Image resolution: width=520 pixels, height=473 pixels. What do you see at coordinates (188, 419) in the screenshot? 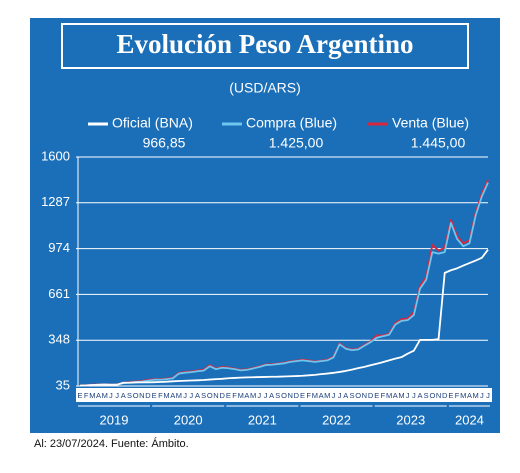
I see `year-label: 2020` at bounding box center [188, 419].